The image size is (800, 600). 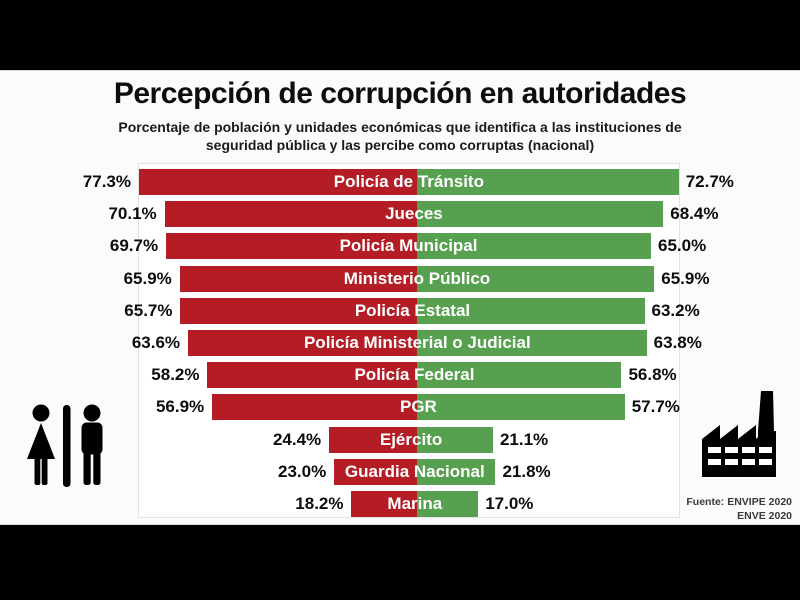 I want to click on people-icon, so click(x=68, y=449).